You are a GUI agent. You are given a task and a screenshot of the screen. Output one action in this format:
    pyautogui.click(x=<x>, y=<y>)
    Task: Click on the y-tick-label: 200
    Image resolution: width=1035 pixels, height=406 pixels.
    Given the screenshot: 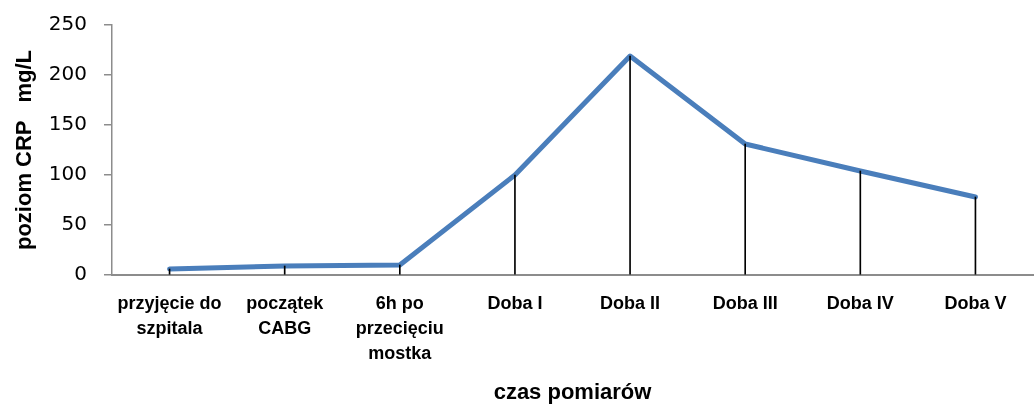 What is the action you would take?
    pyautogui.click(x=67, y=73)
    